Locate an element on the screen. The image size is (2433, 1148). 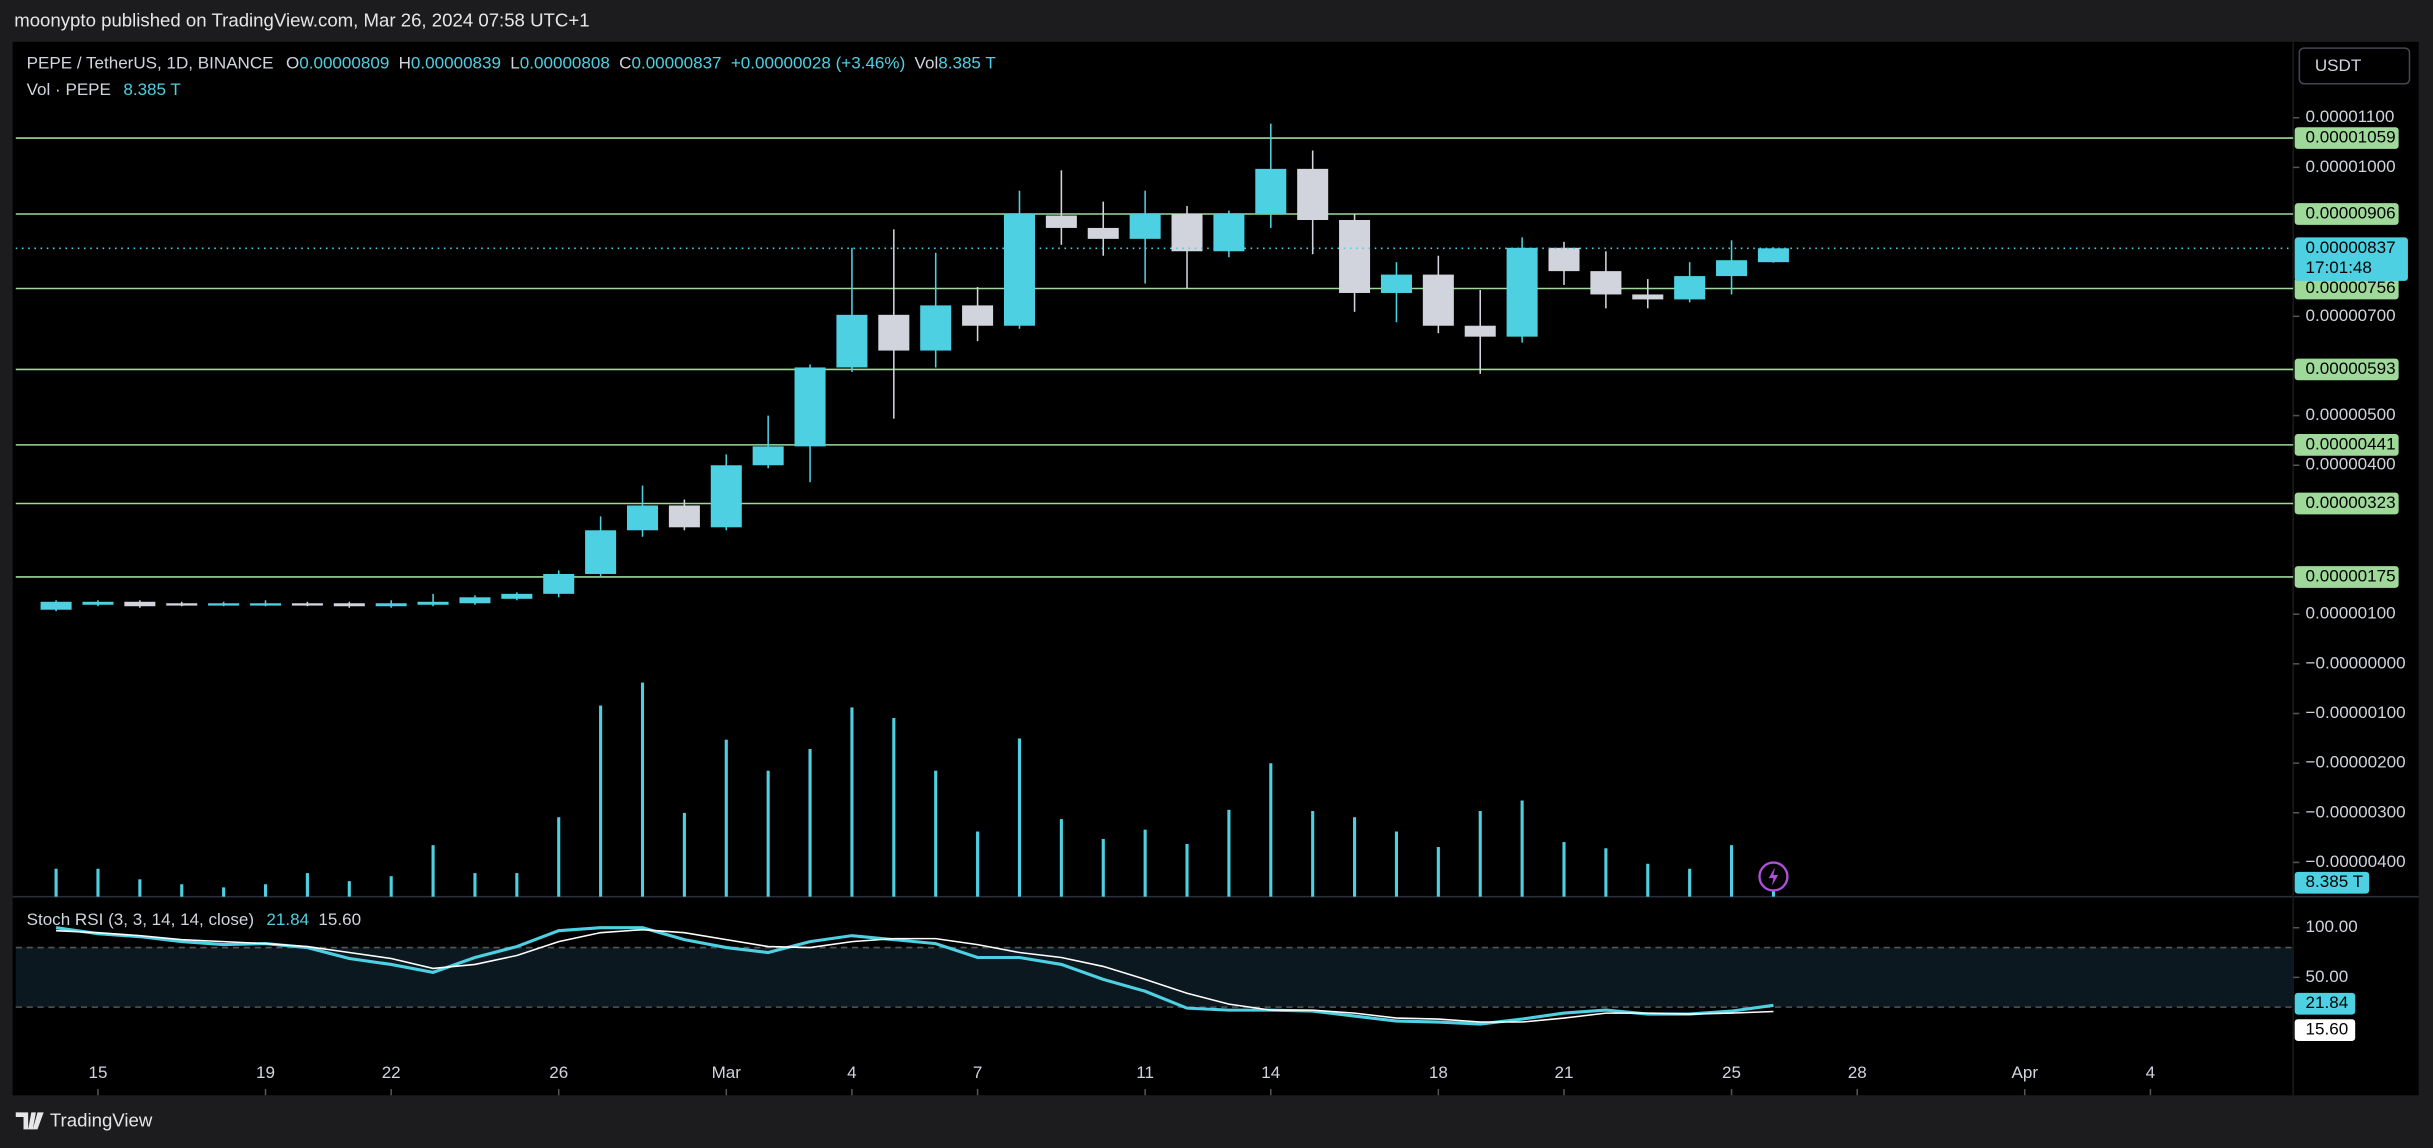
x-tick-label: 21 is located at coordinates (1564, 1072).